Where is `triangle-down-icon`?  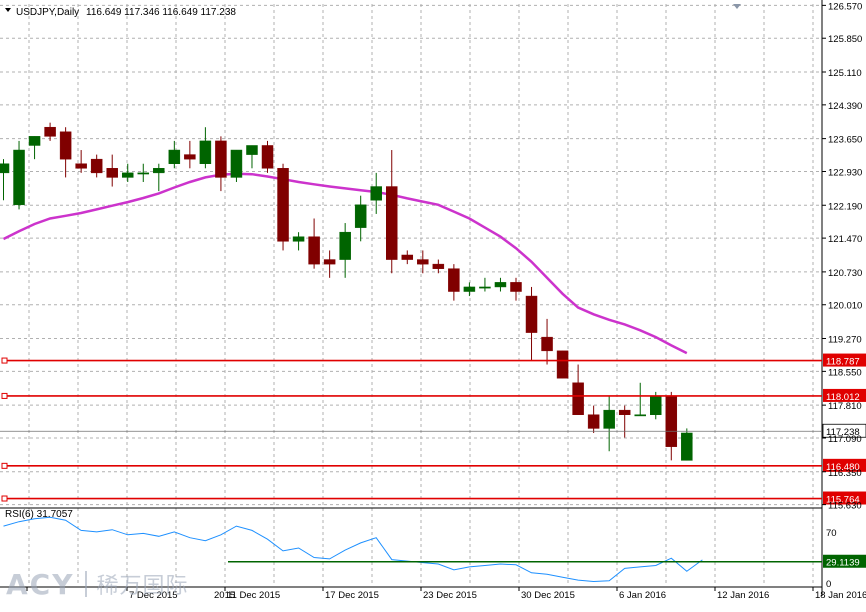 triangle-down-icon is located at coordinates (8, 10).